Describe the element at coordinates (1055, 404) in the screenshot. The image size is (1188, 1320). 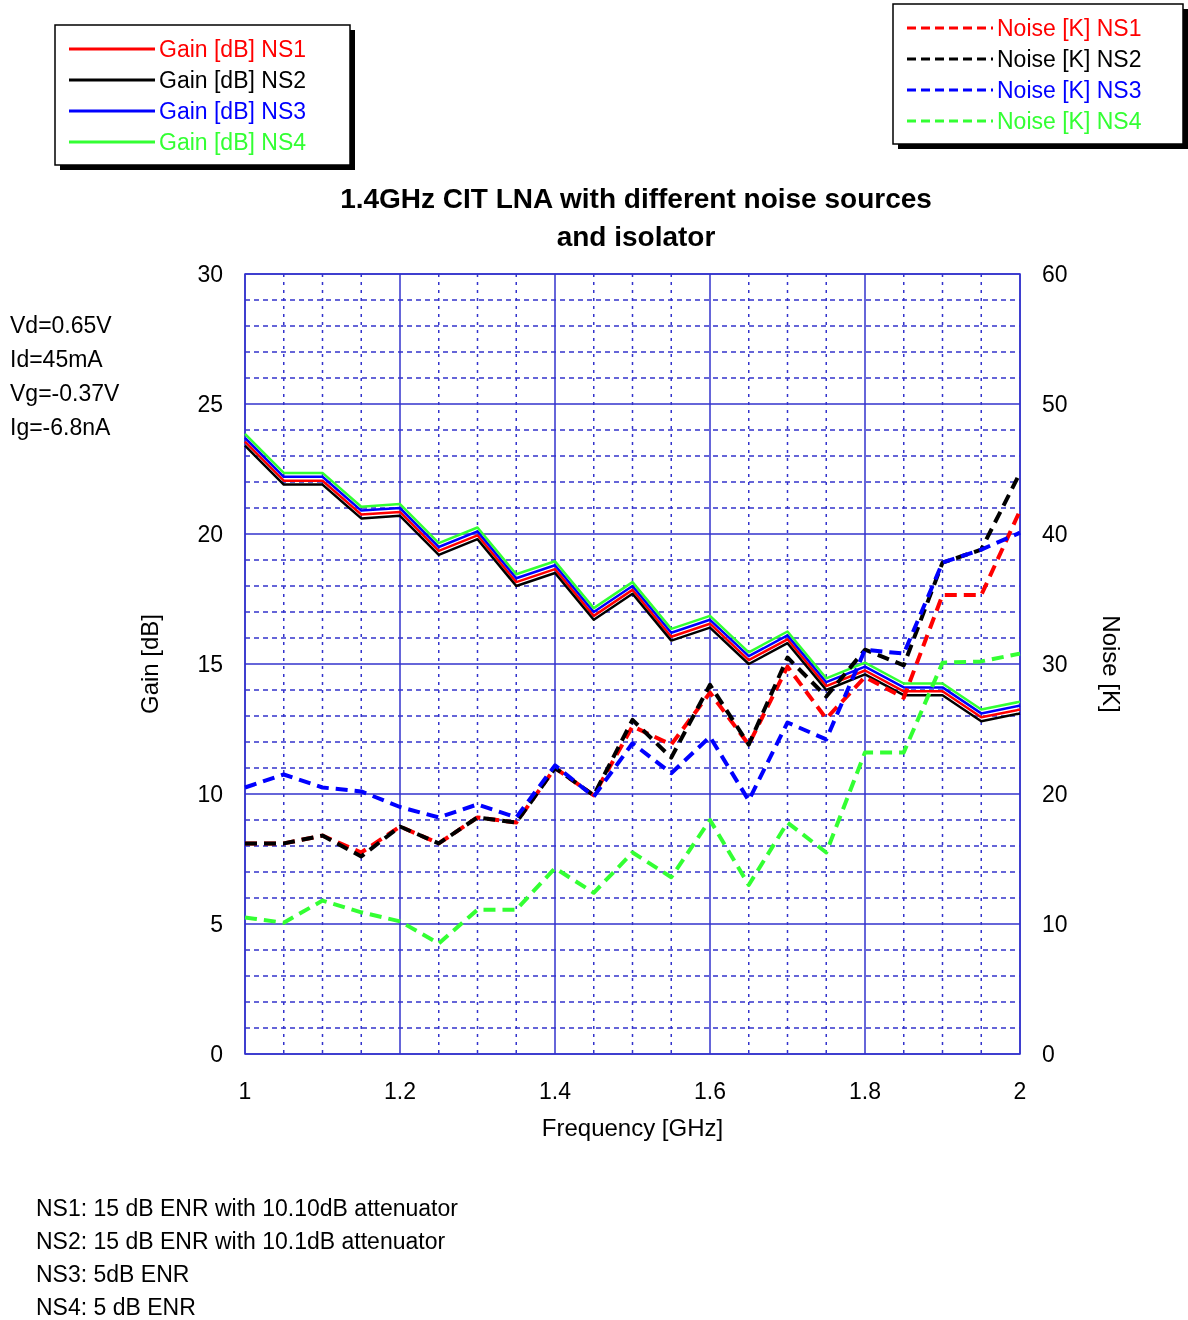
I see `y2-tick-label: 50` at that location.